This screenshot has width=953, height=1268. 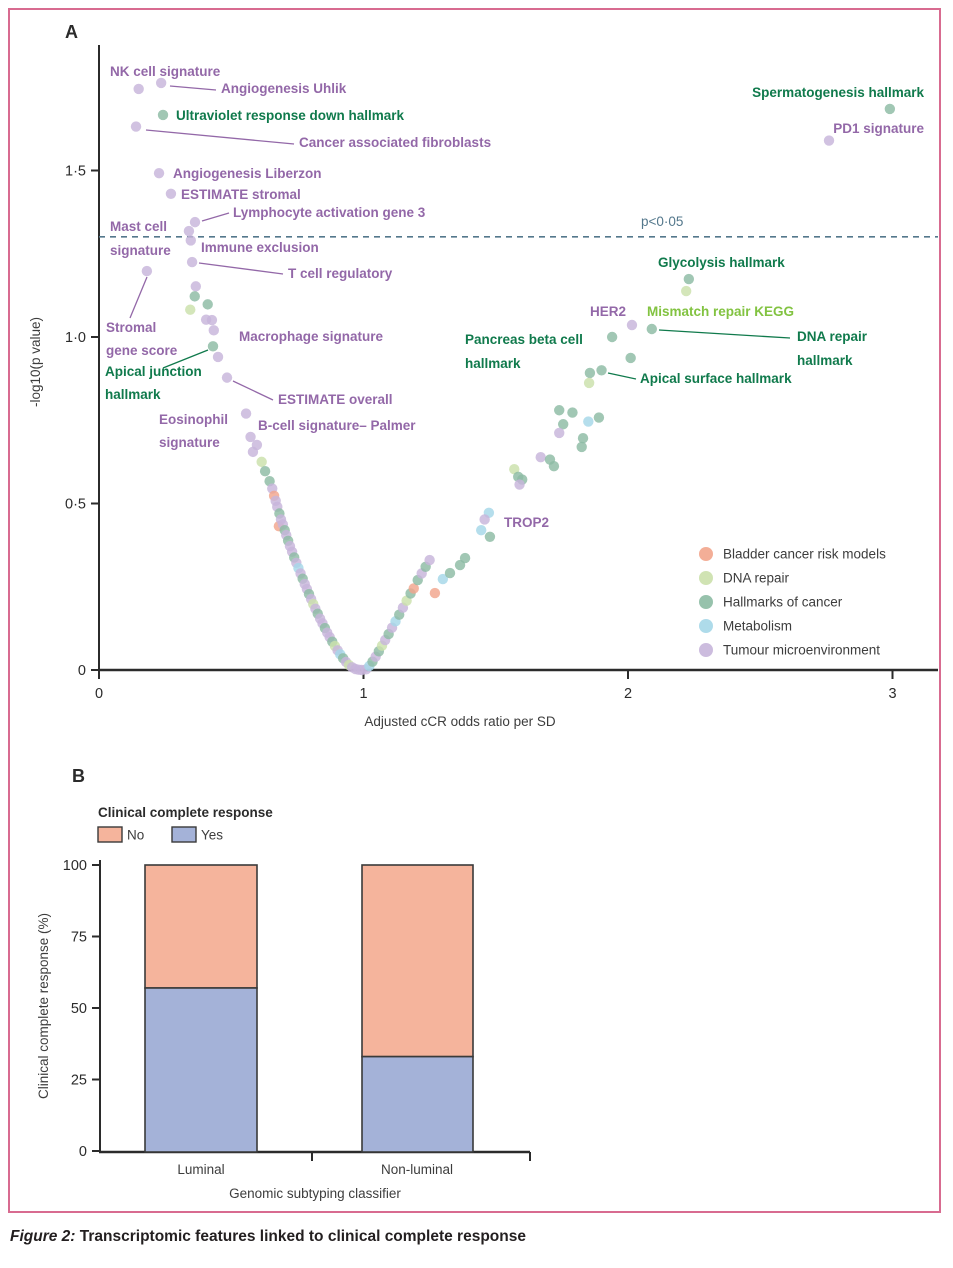 What do you see at coordinates (79, 1009) in the screenshot?
I see `y-tick-label: 50` at bounding box center [79, 1009].